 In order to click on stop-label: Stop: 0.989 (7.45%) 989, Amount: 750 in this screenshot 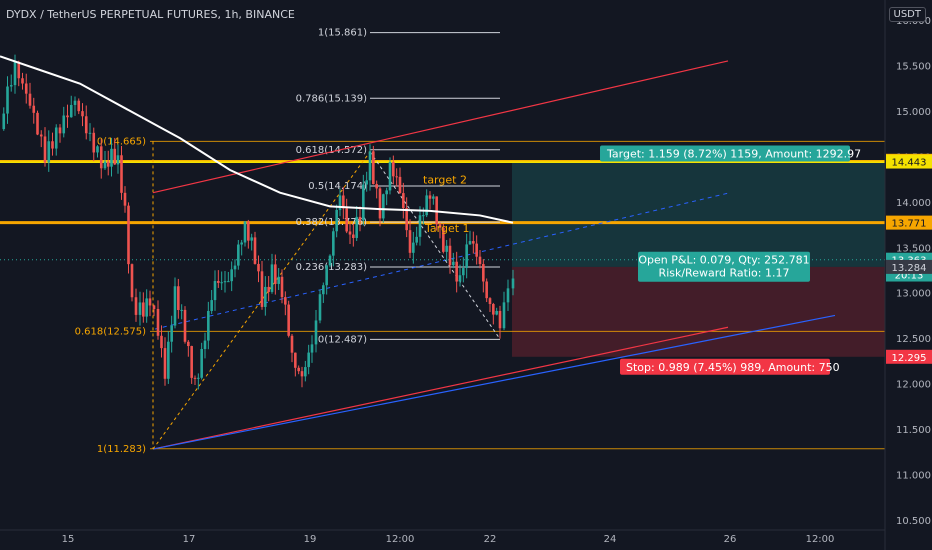, I will do `click(733, 367)`.